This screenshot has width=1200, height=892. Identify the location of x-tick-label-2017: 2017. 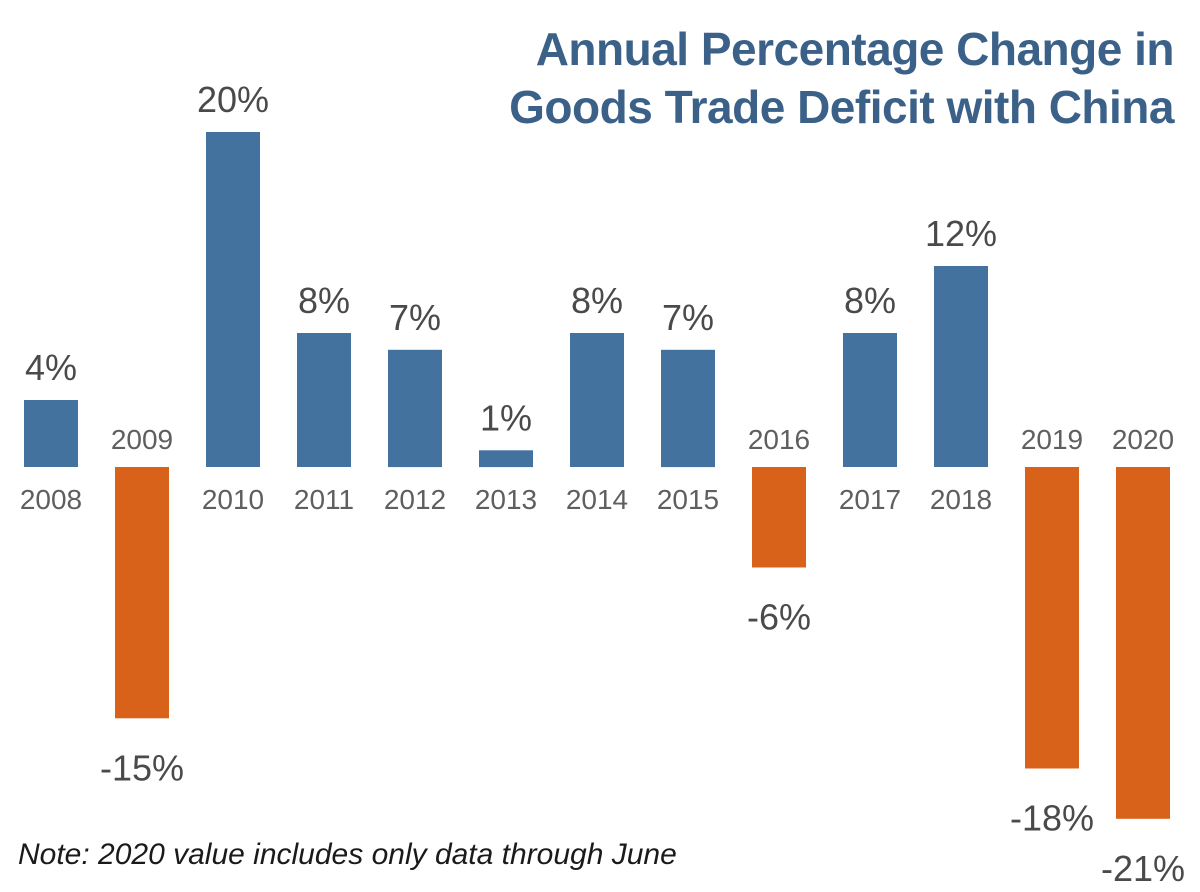
(870, 499).